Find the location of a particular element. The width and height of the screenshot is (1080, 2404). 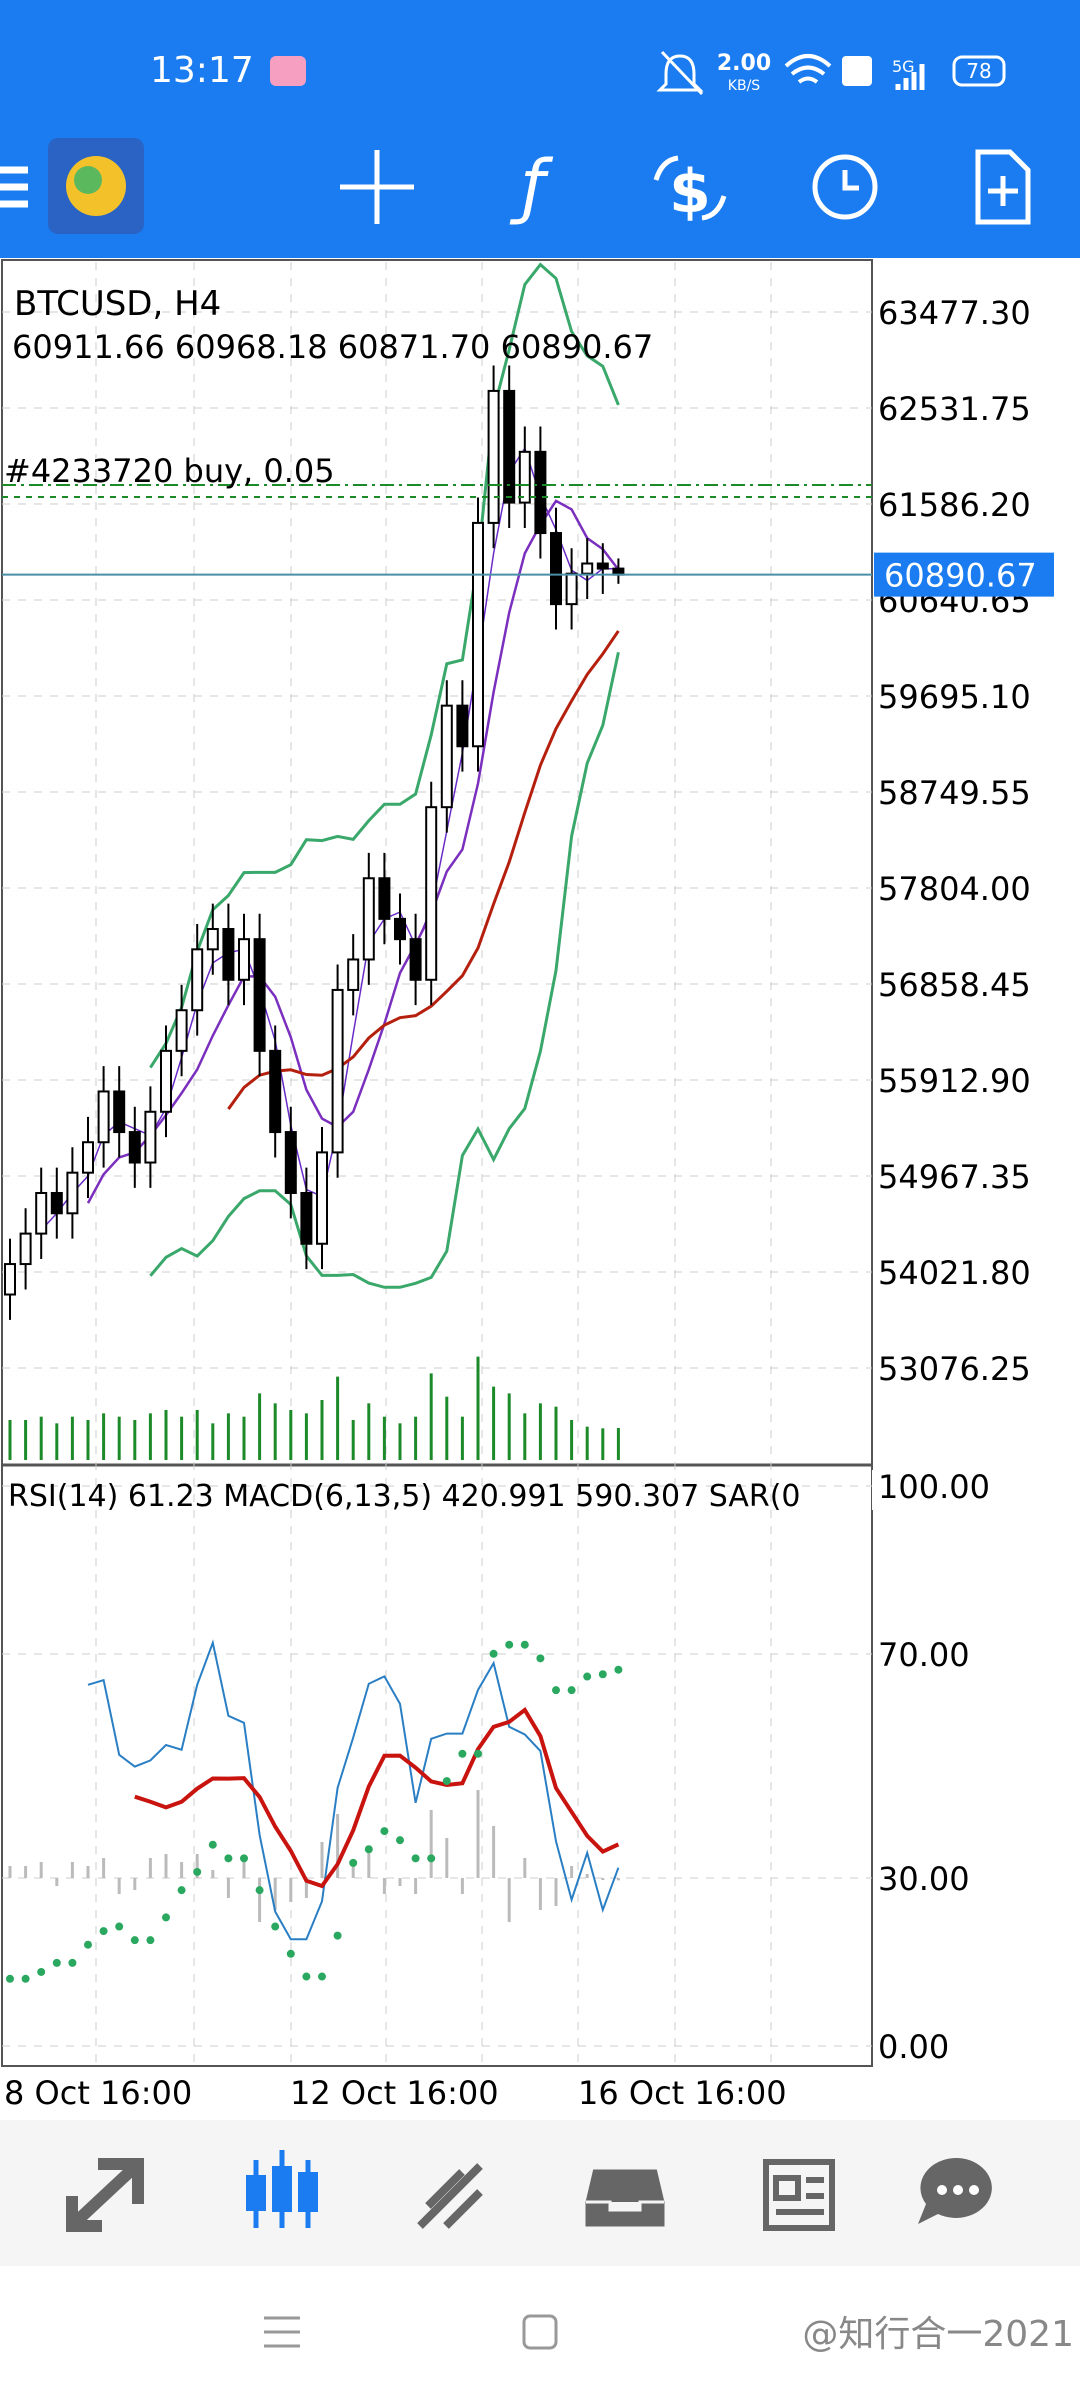

rsi-line is located at coordinates (353, 1790).